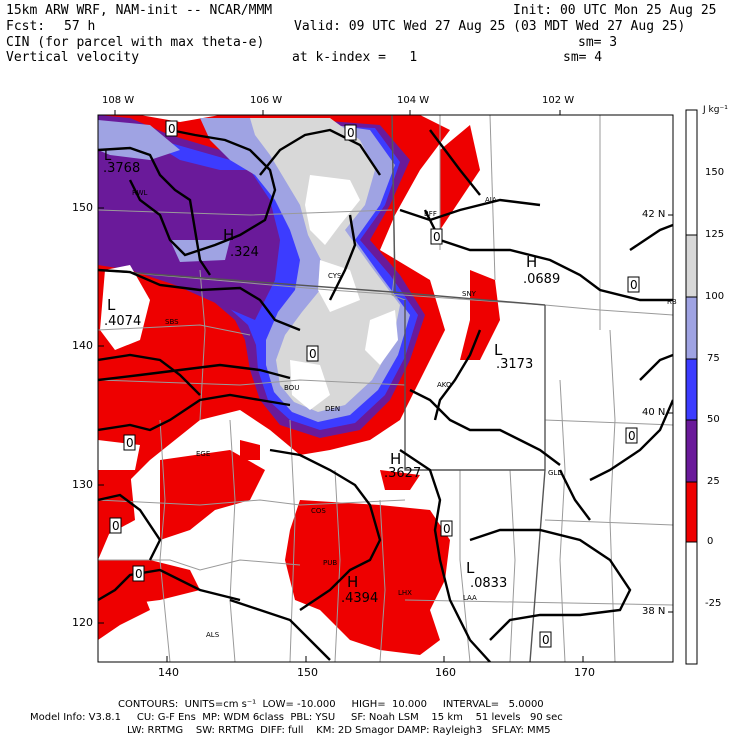  Describe the element at coordinates (266, 100) in the screenshot. I see `lon-label-106: 106 W` at that location.